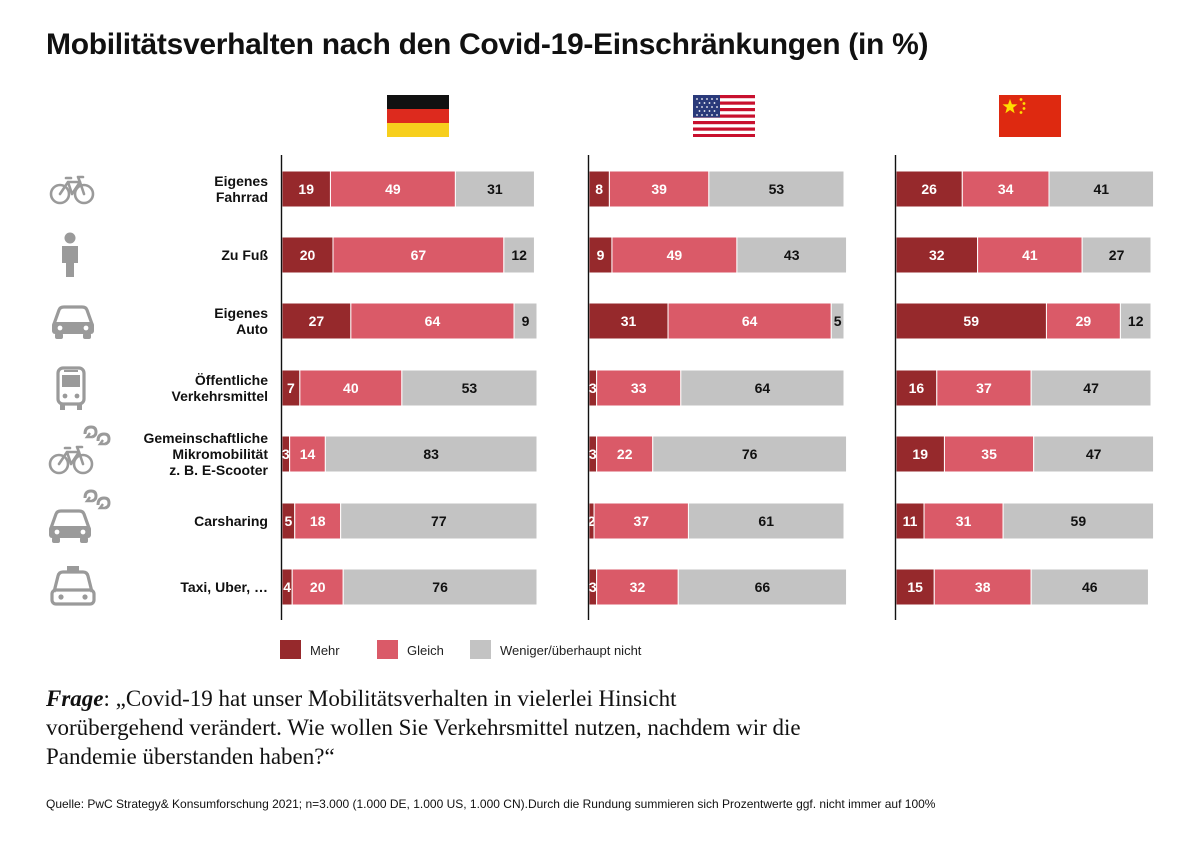 This screenshot has width=1200, height=846. I want to click on car-icon, so click(73, 323).